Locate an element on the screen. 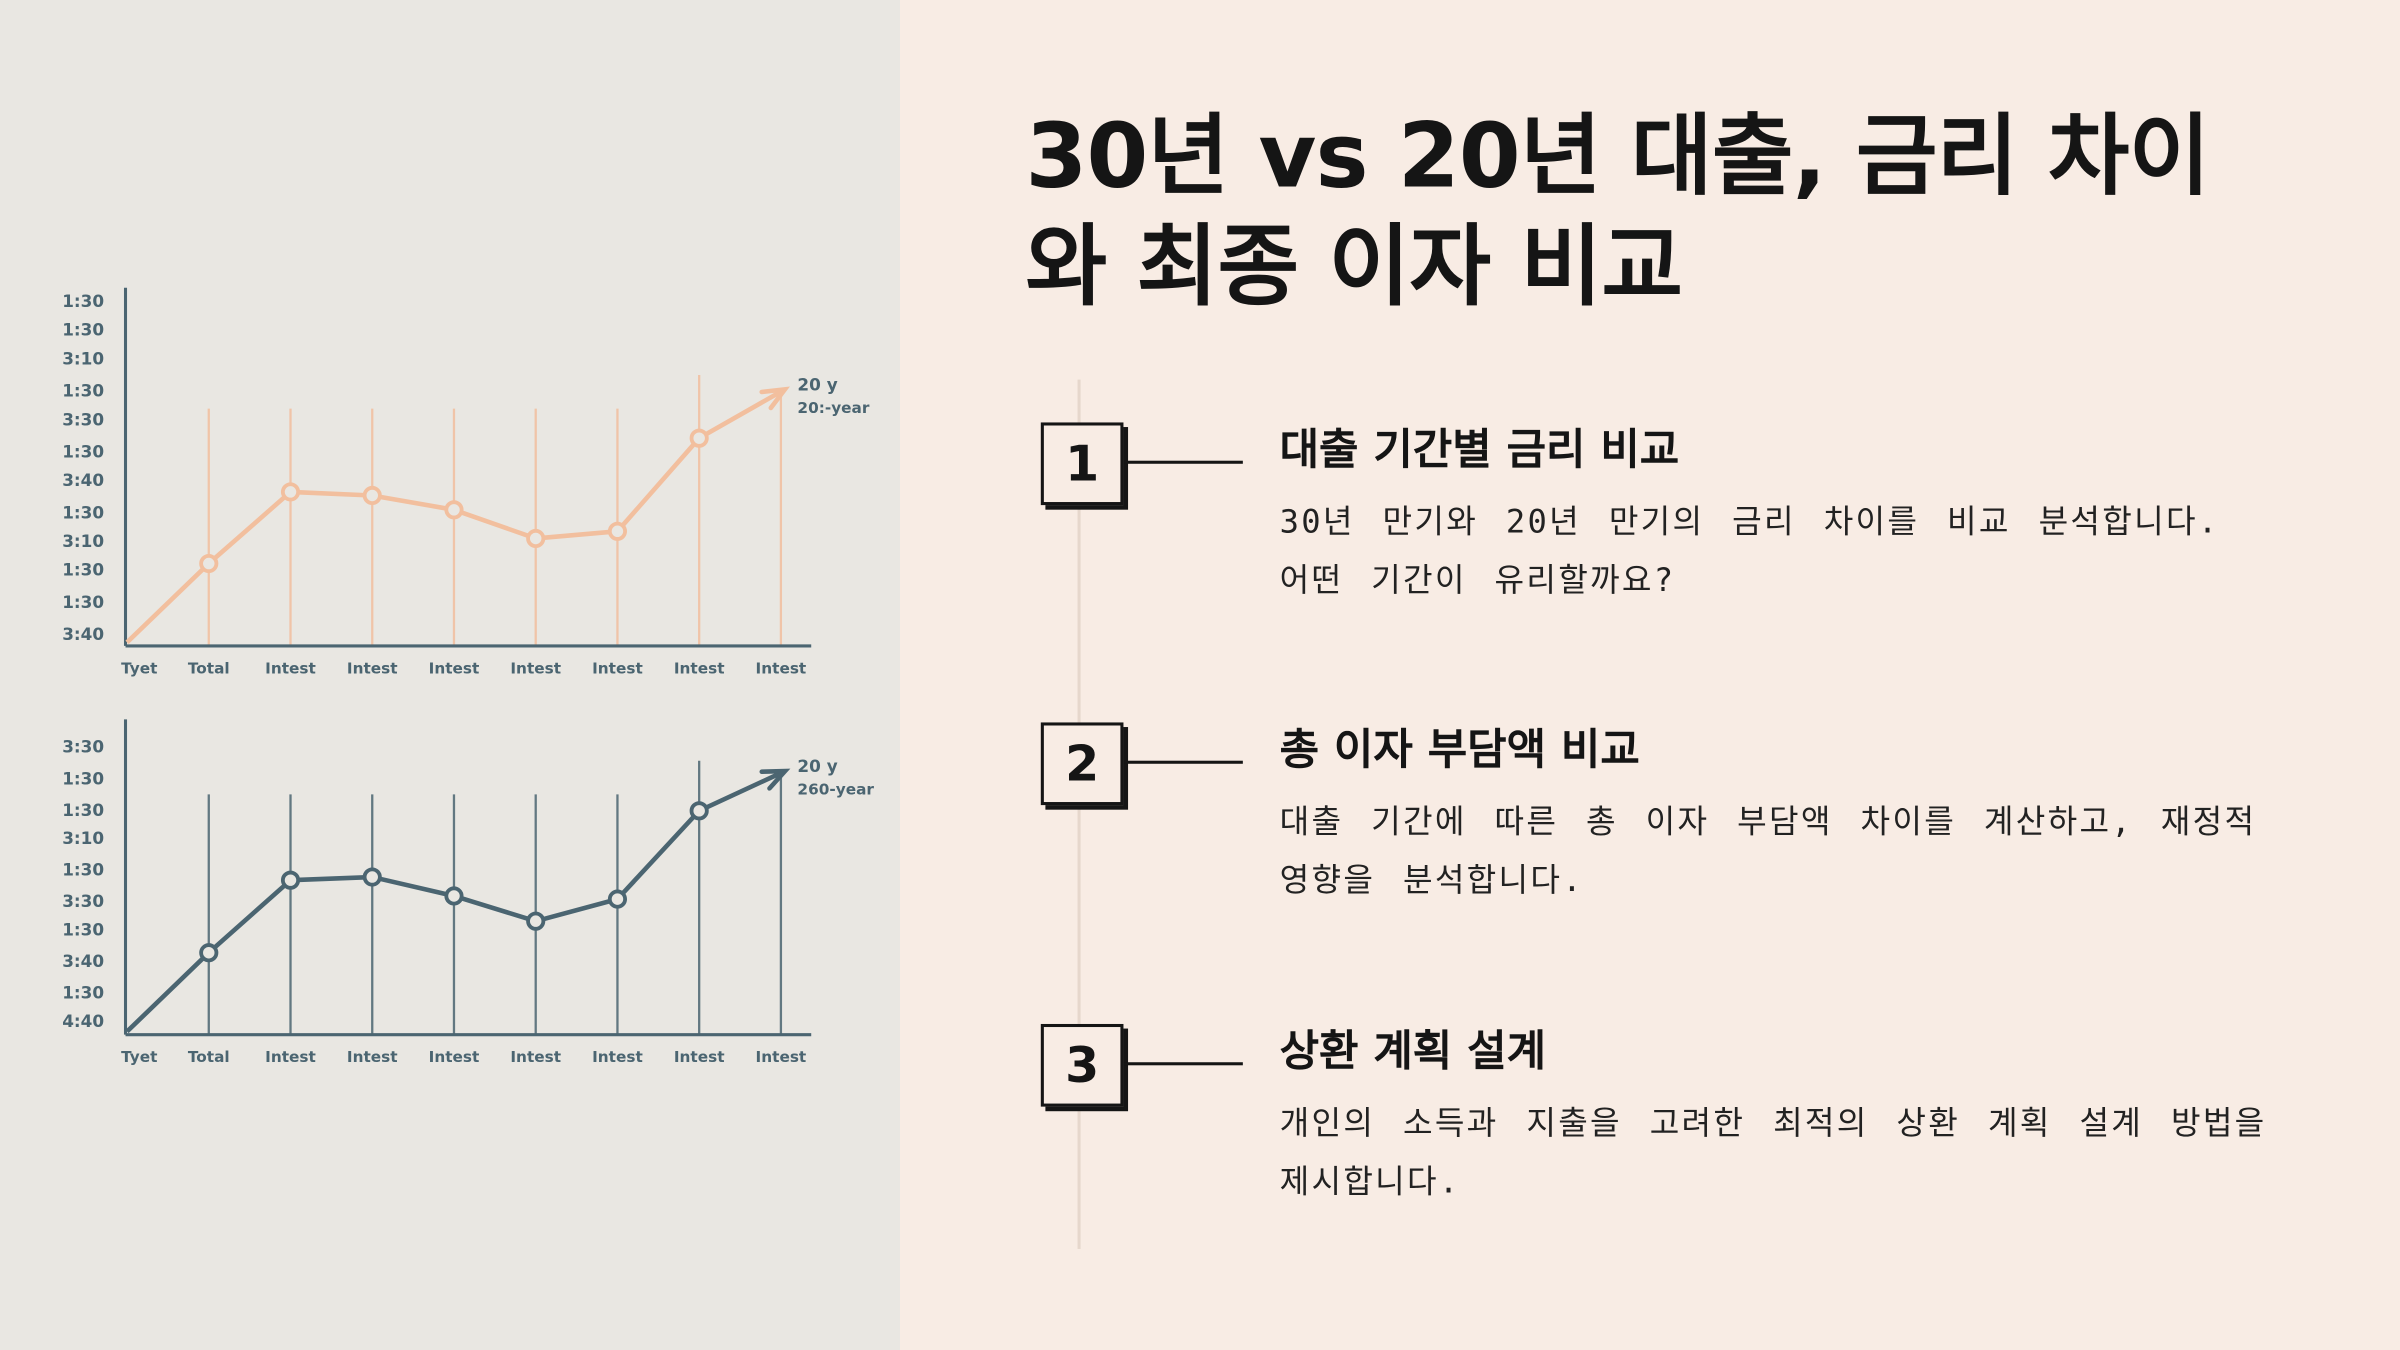  step-number: 2 is located at coordinates (1082, 764).